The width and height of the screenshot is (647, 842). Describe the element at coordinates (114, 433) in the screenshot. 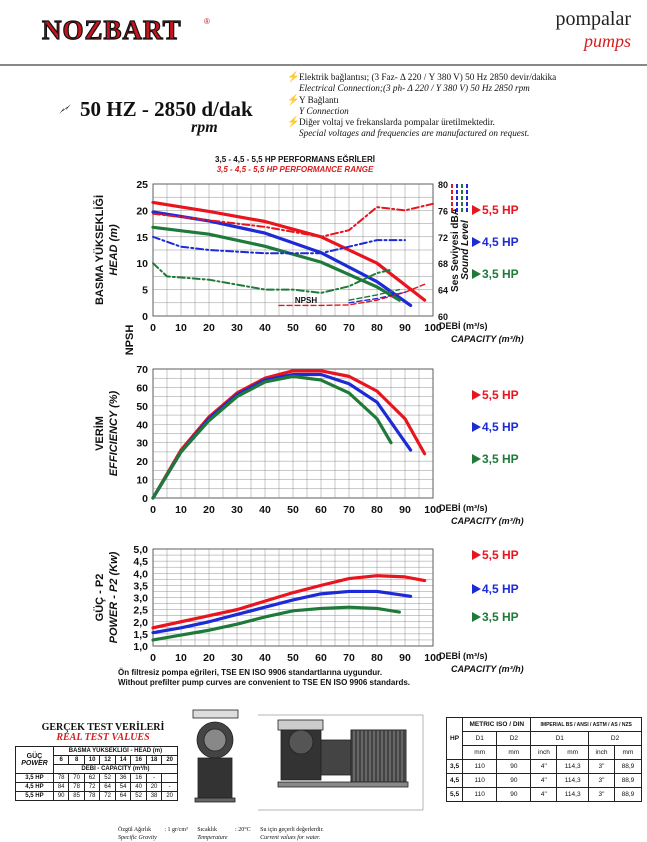

I see `y-axis-title: EFFICIENCY (%)` at that location.